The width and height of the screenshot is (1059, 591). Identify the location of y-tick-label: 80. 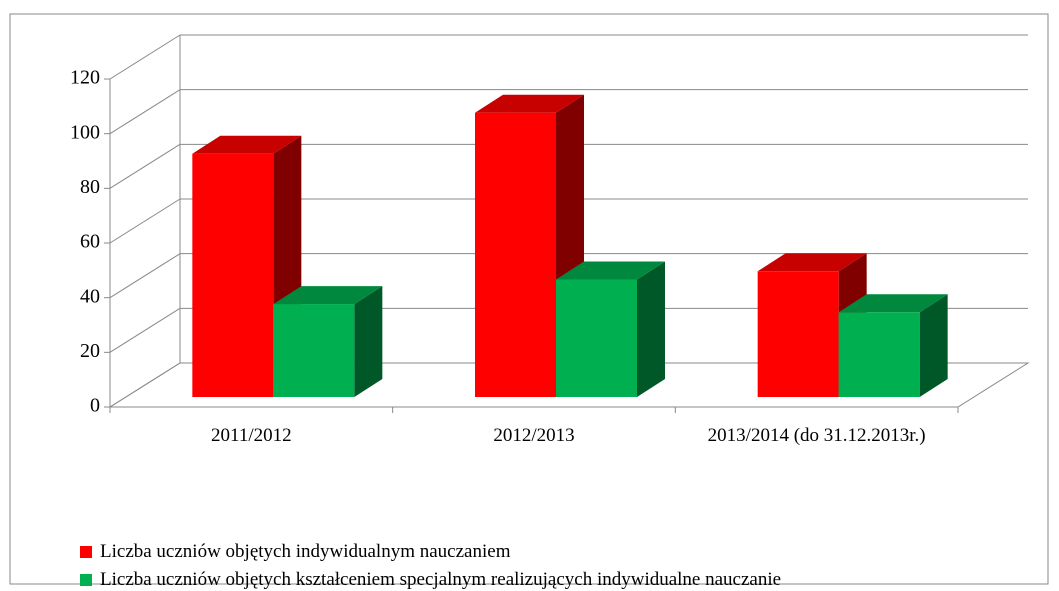
(90, 187).